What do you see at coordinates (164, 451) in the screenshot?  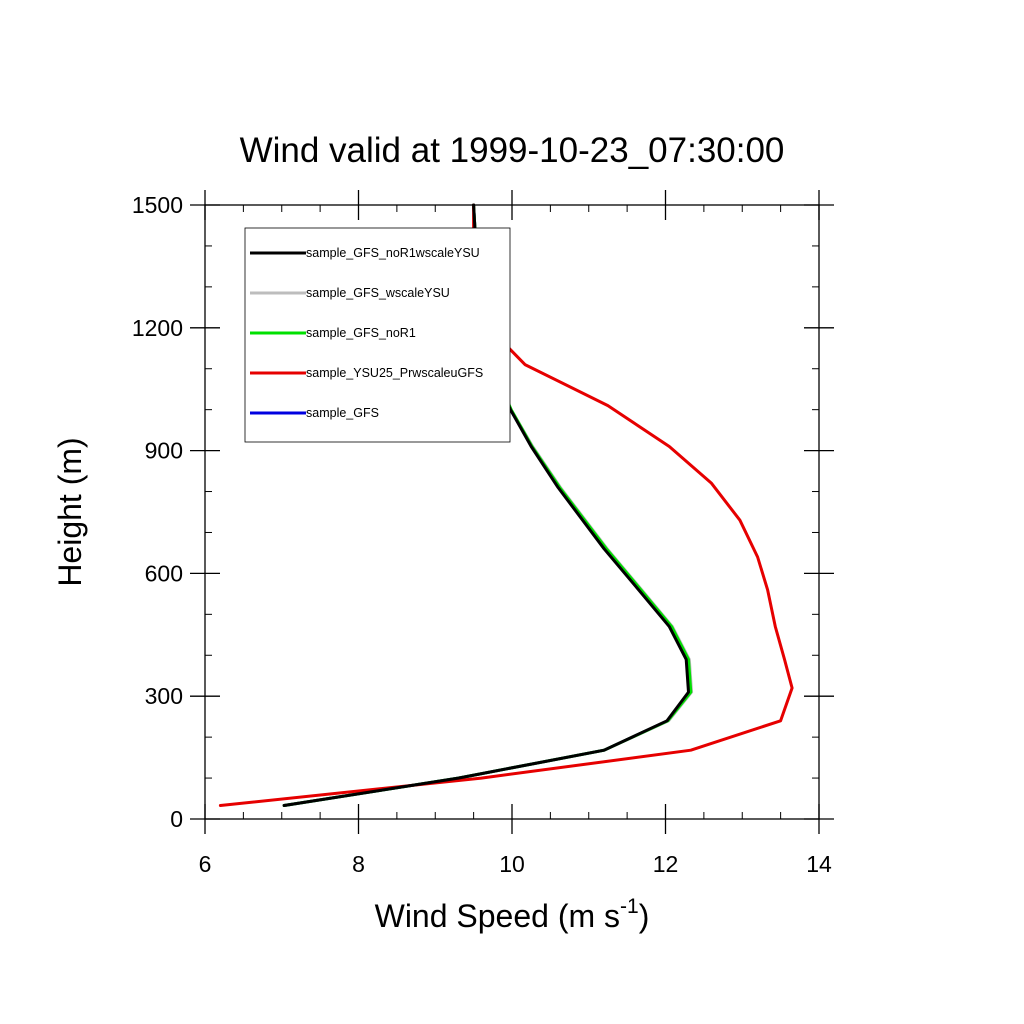 I see `y-tick-label: 900` at bounding box center [164, 451].